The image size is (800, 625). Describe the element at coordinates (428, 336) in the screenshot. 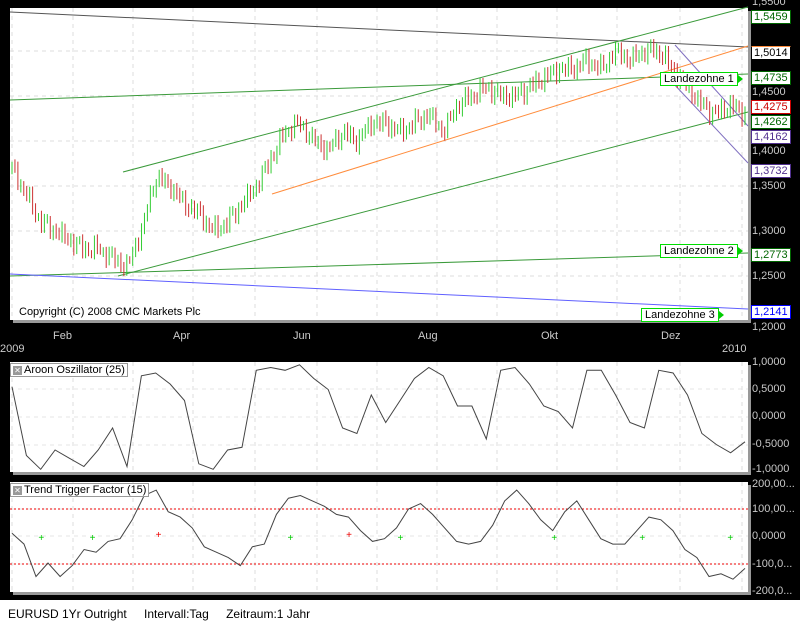

I see `month-label: Aug` at that location.